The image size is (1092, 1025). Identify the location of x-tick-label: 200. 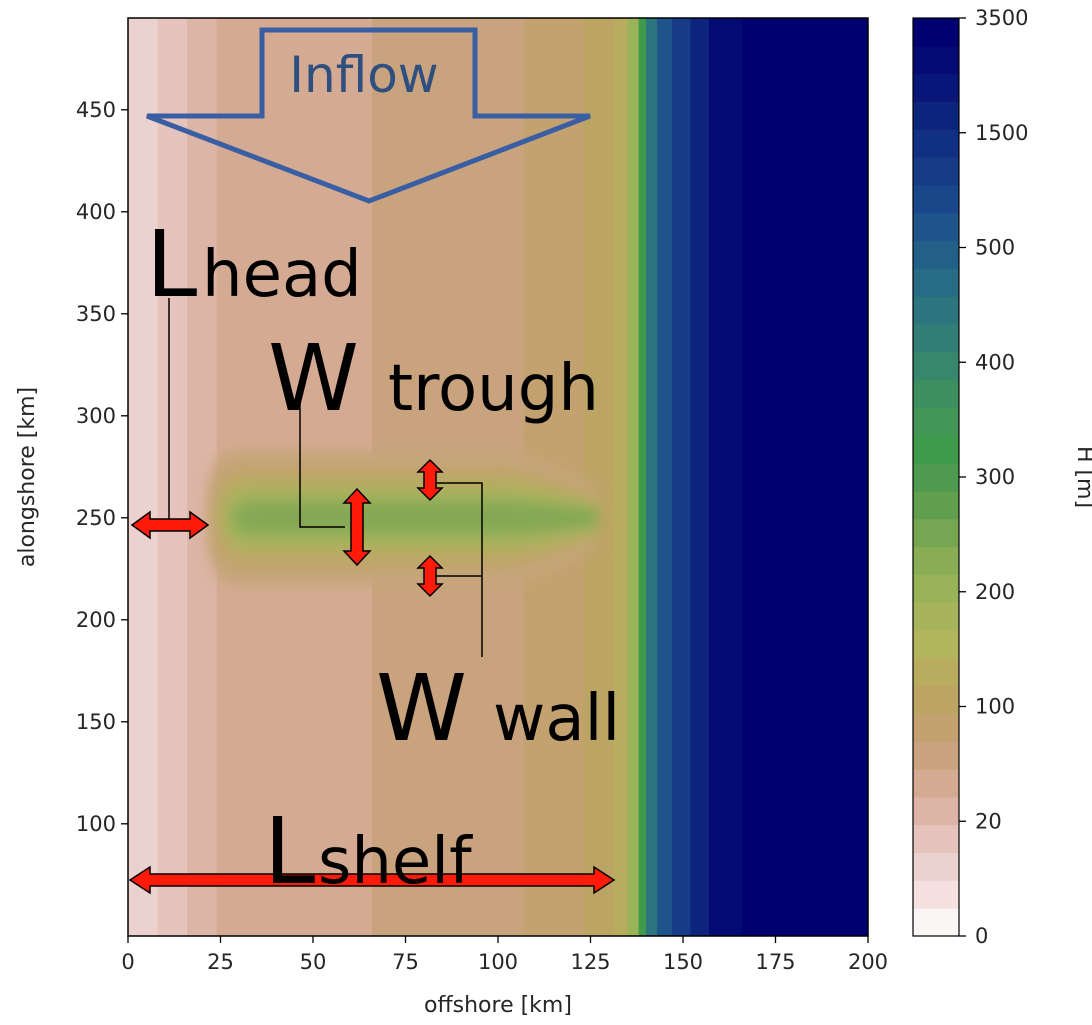
(868, 962).